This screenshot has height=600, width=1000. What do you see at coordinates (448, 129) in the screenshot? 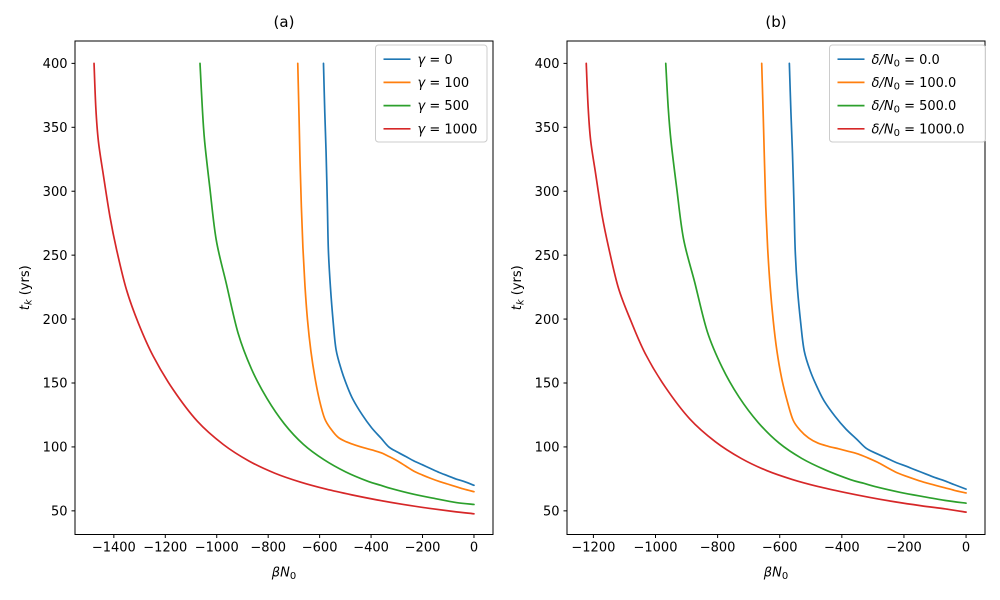
I see `legend-label: γ = 1000` at bounding box center [448, 129].